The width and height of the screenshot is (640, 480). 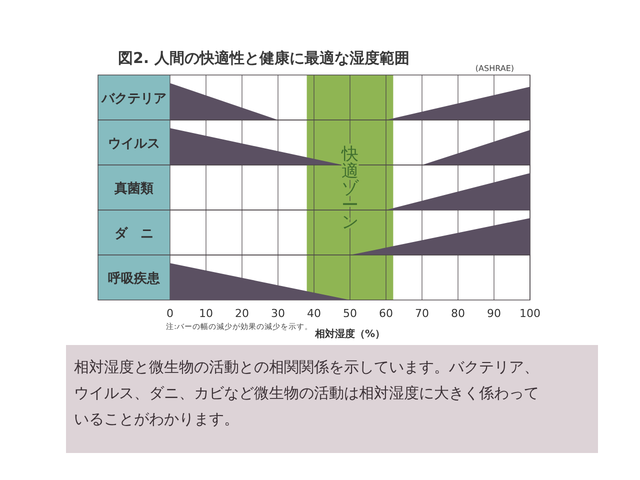 I want to click on x-tick-label: 50, so click(x=350, y=313).